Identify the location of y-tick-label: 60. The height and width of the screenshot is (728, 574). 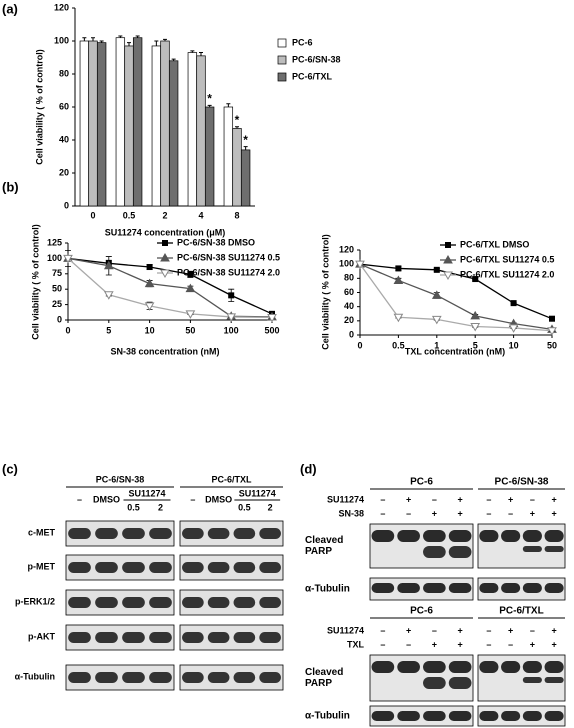
(64, 106).